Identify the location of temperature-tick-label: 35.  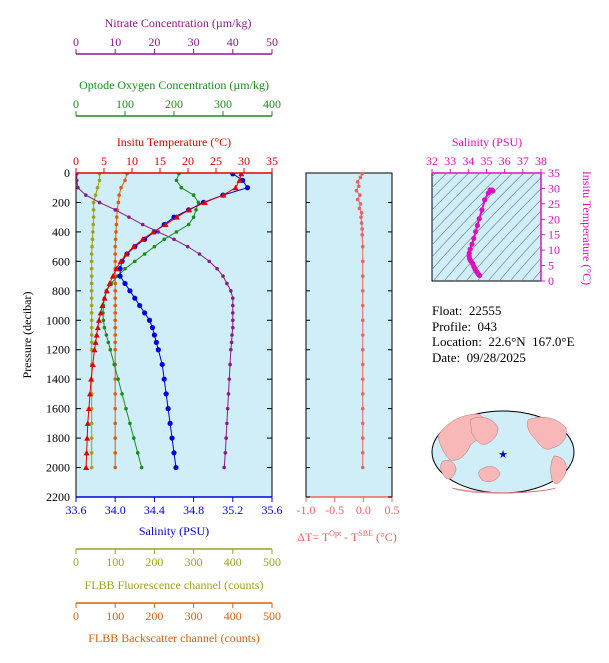
(272, 161).